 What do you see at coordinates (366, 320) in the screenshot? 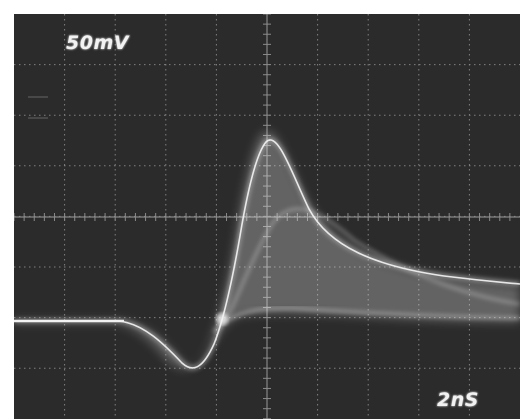
I see `waveform-tail` at bounding box center [366, 320].